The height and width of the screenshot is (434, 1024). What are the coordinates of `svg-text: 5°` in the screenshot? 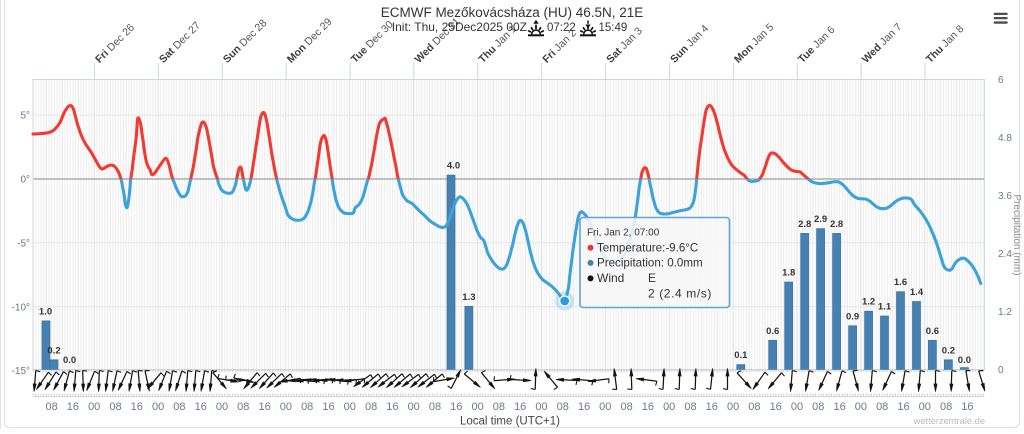 It's located at (25, 116).